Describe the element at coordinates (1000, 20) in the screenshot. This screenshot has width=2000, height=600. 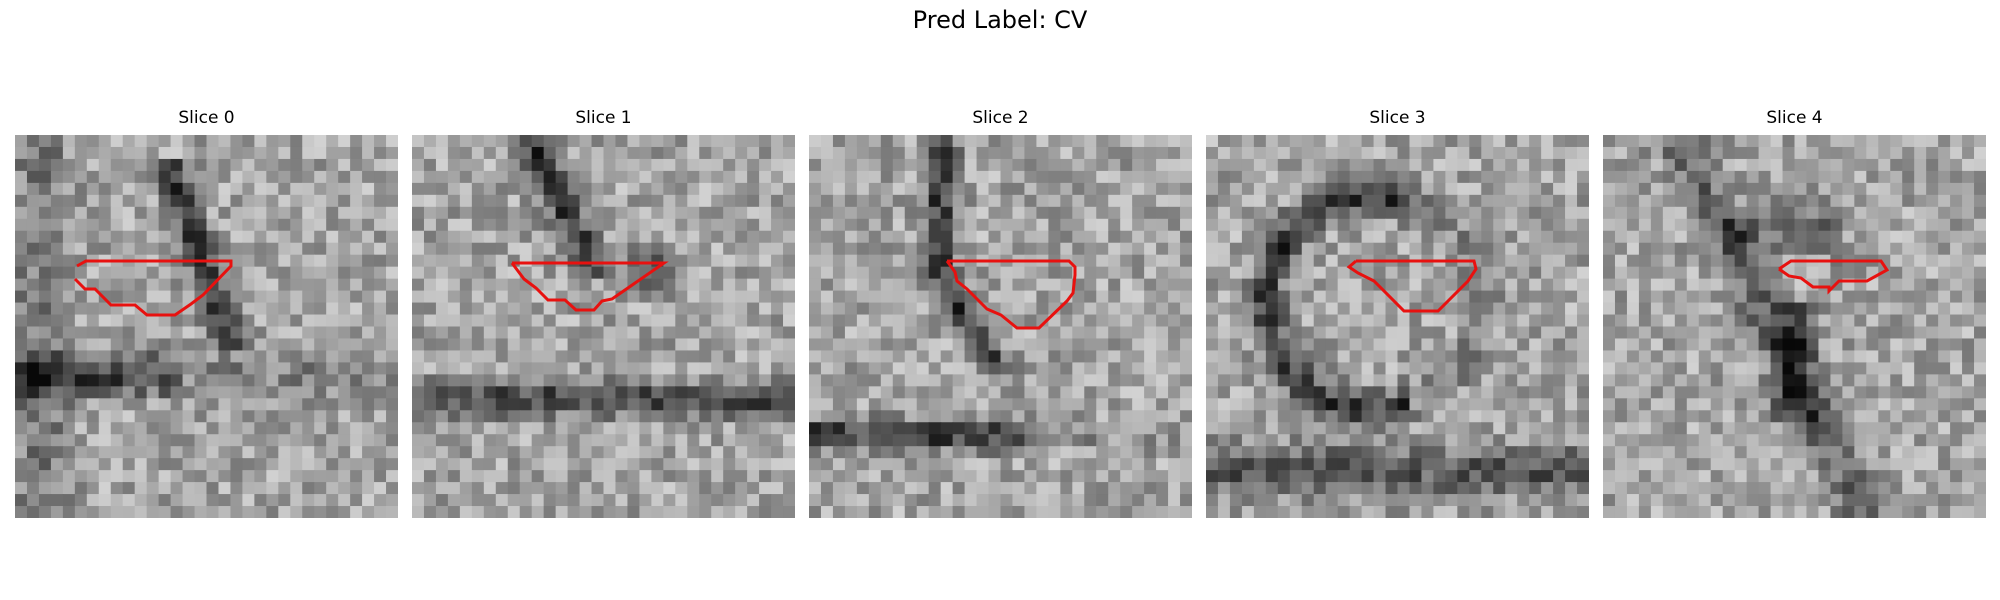
I see `figure-title: Pred Label: CV` at that location.